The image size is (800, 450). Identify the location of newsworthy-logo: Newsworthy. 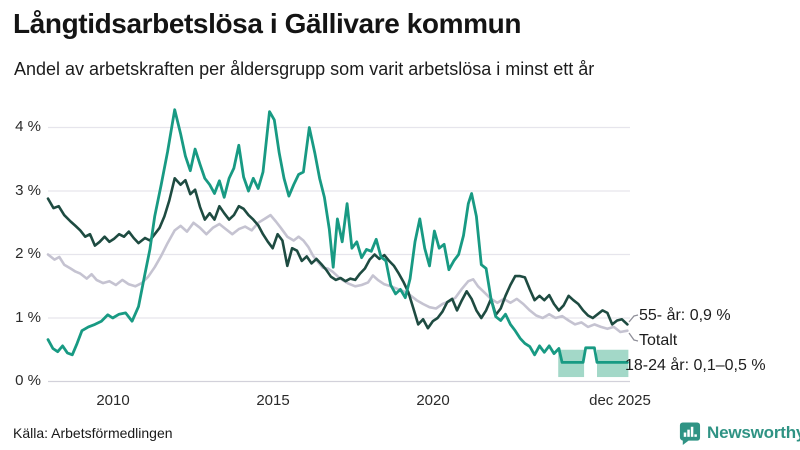
(739, 433).